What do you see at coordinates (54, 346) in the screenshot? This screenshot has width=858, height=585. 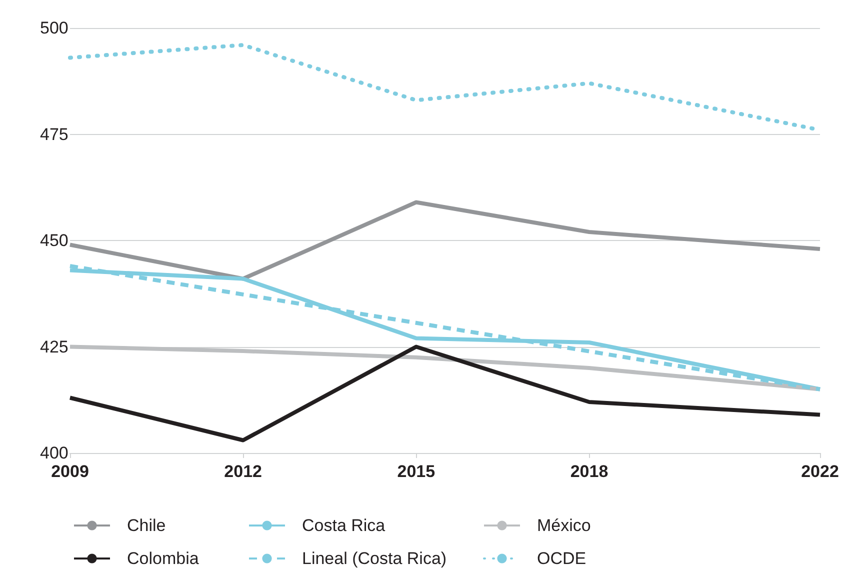 I see `y-tick-label: 425` at bounding box center [54, 346].